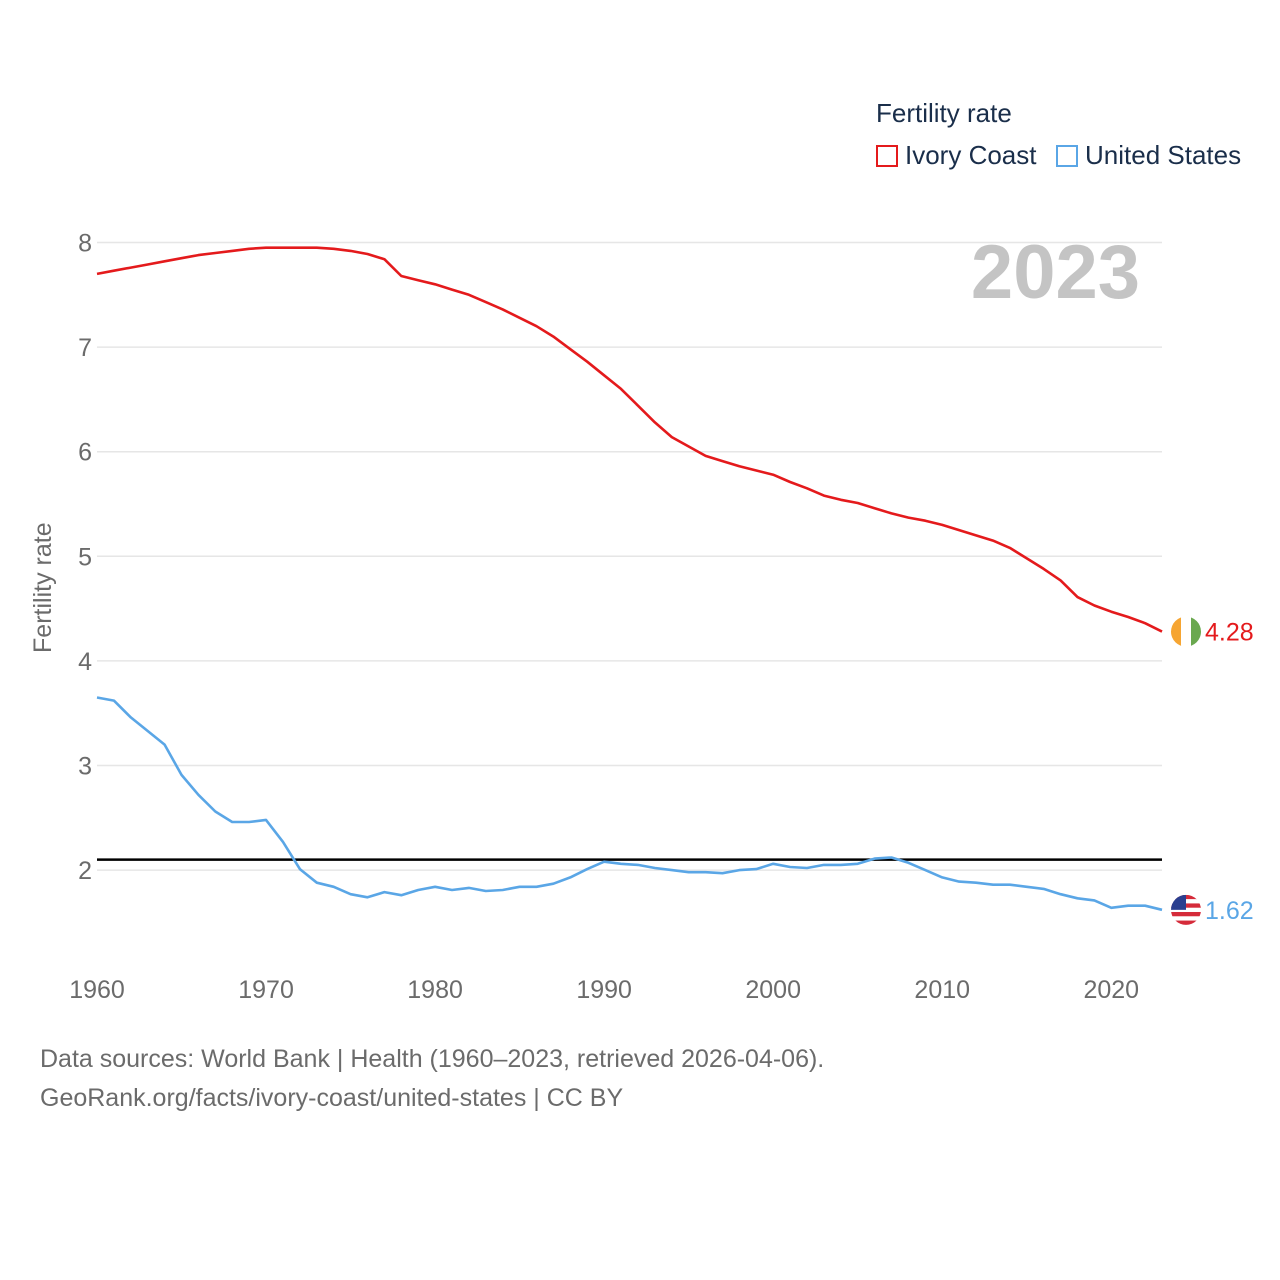 The height and width of the screenshot is (1280, 1280). I want to click on end-label-united-states: 1.62, so click(1229, 911).